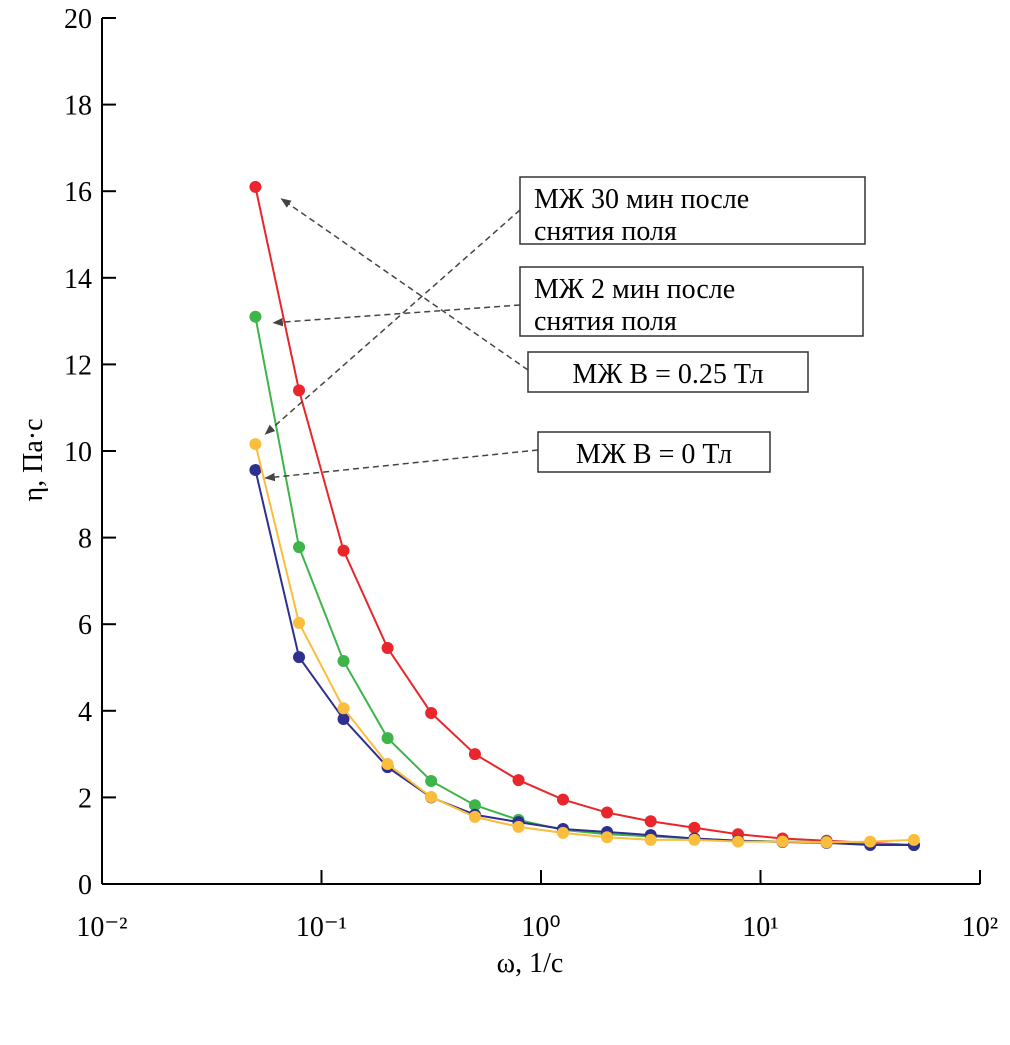 This screenshot has height=1045, width=1010. I want to click on y-tick-label: 6, so click(85, 625).